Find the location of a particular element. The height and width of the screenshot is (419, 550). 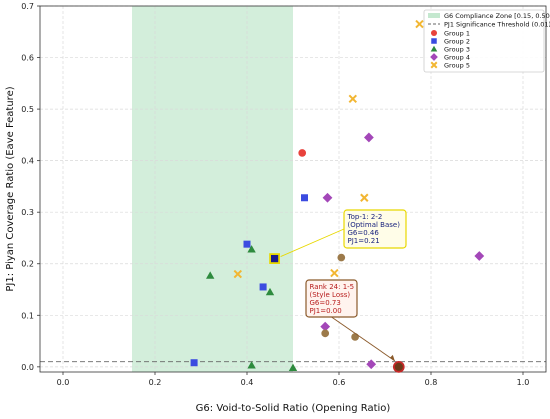

annotation-line: PJ1=0.00 is located at coordinates (326, 311).